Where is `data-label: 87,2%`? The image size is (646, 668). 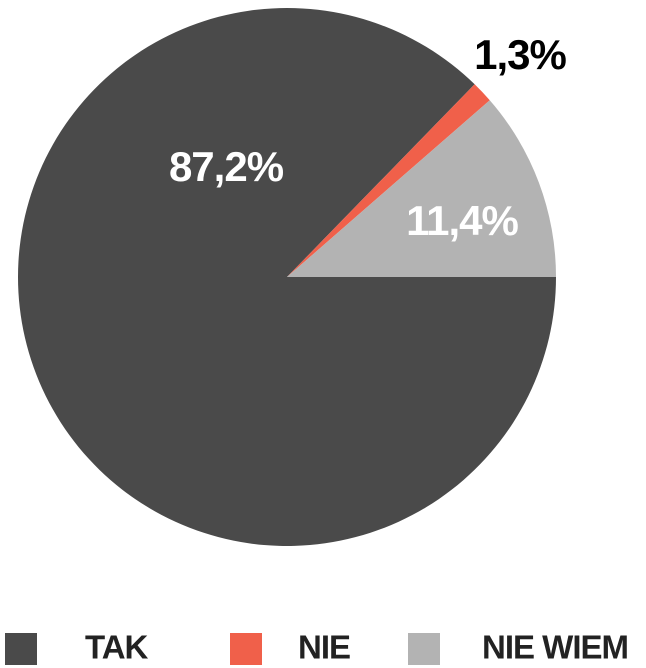 data-label: 87,2% is located at coordinates (226, 166).